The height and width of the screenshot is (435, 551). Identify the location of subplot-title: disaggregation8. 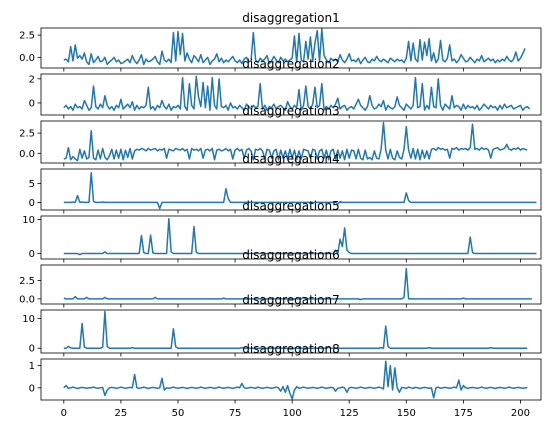
(290, 349).